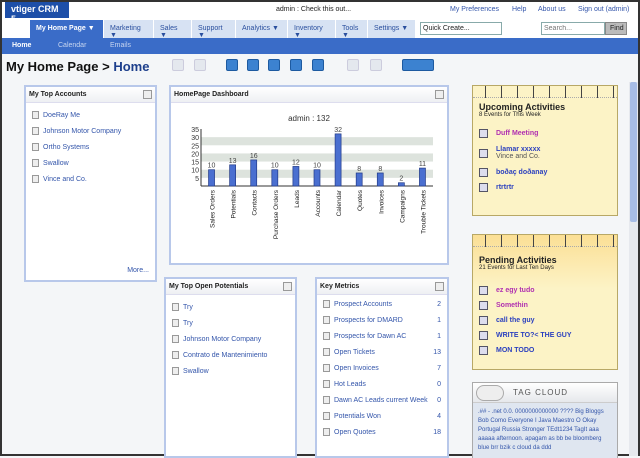 This screenshot has height=458, width=640. What do you see at coordinates (178, 65) in the screenshot?
I see `home-icon` at bounding box center [178, 65].